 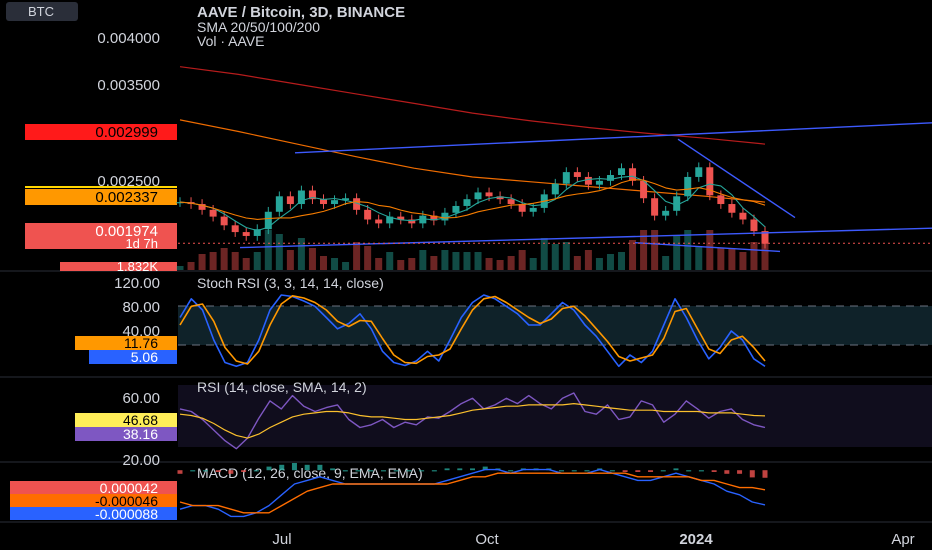 I want to click on stoch-title: Stoch RSI (3, 3, 14, 14, close), so click(x=290, y=283).